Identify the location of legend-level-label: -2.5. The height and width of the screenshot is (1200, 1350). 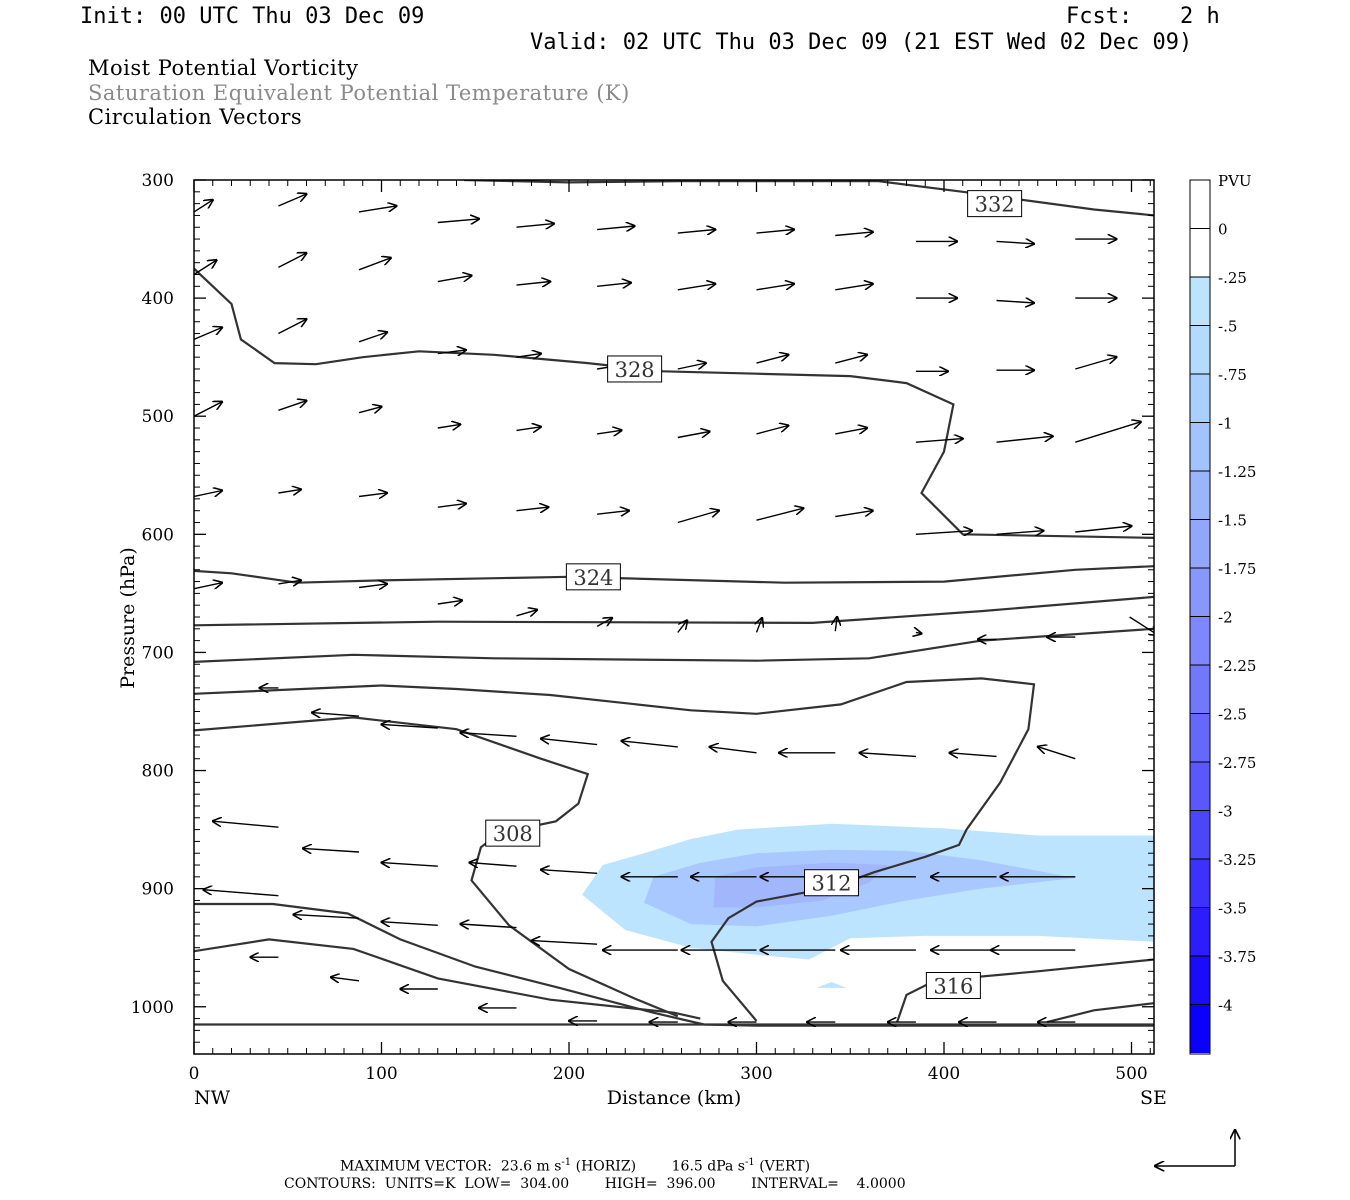
(1232, 715).